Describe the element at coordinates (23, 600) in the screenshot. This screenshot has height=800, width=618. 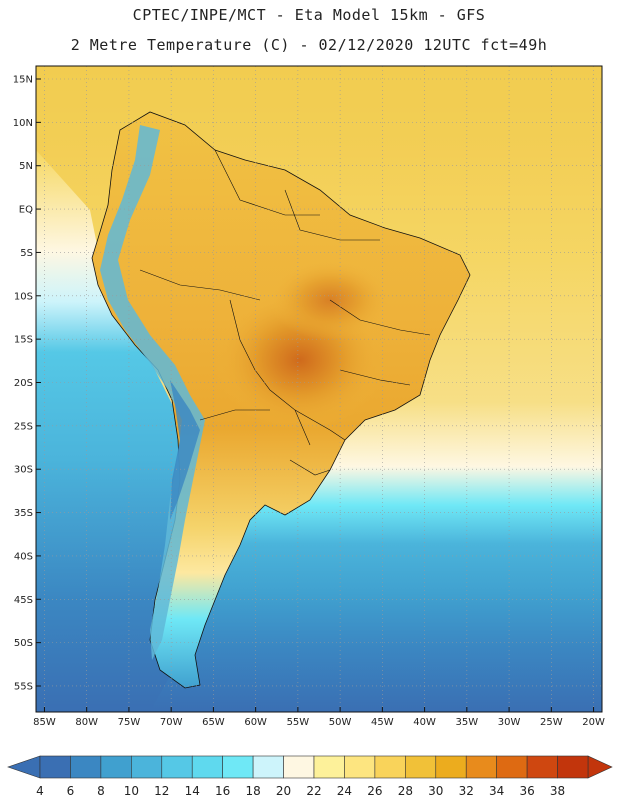
I see `lat-tick-label: 45S` at that location.